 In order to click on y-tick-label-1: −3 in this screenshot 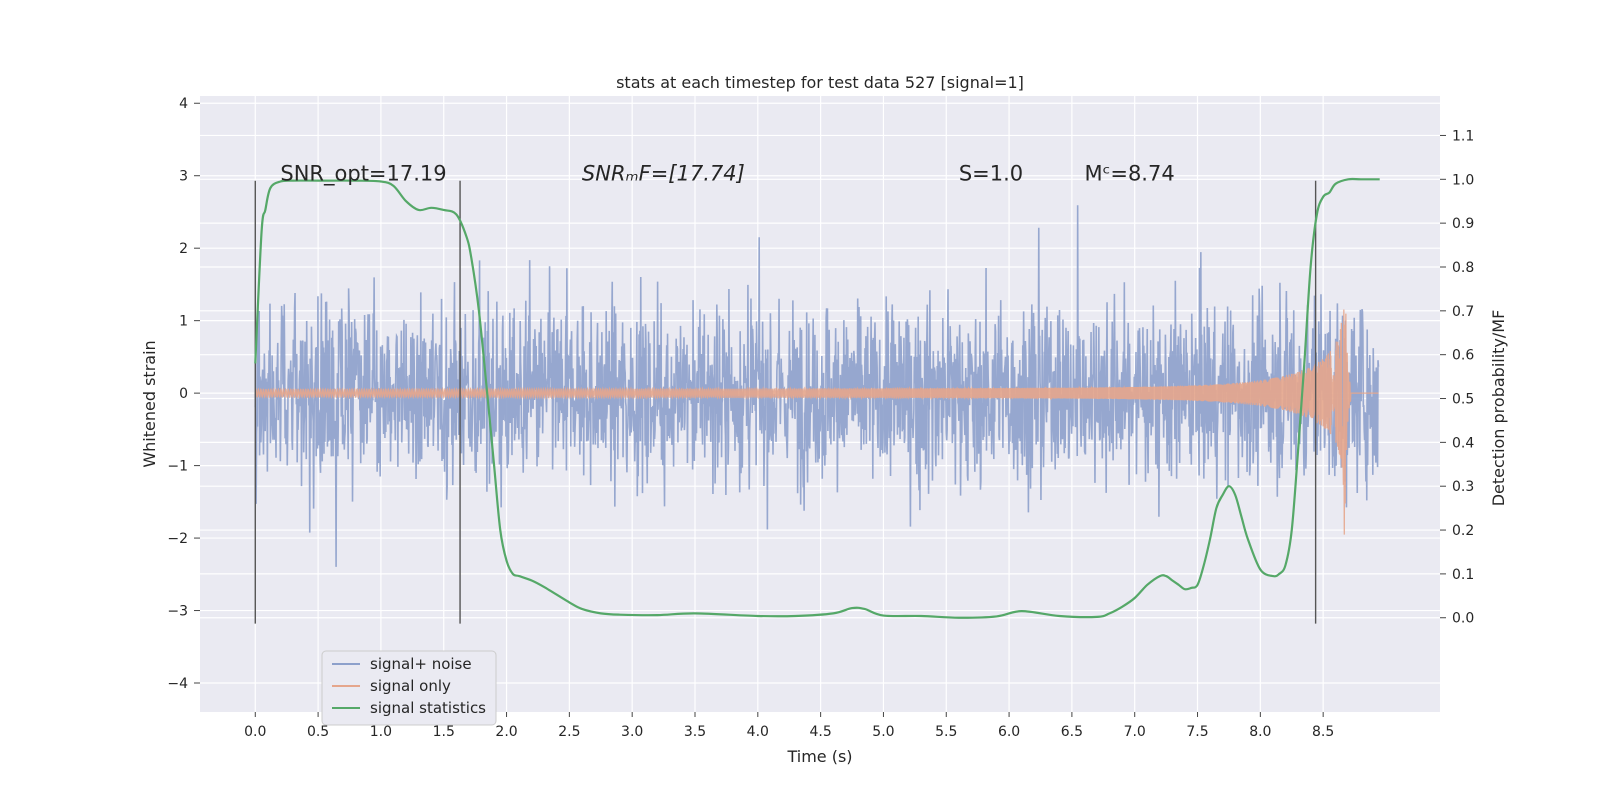, I will do `click(177, 612)`.